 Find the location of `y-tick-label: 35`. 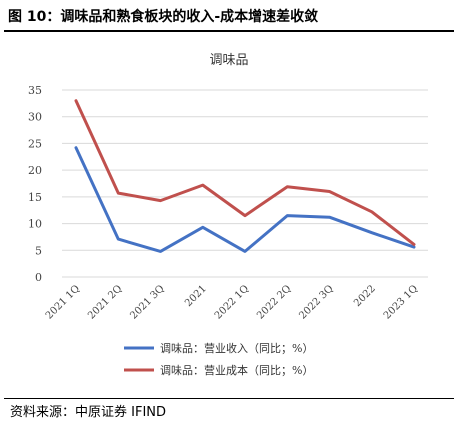

y-tick-label: 35 is located at coordinates (35, 90).